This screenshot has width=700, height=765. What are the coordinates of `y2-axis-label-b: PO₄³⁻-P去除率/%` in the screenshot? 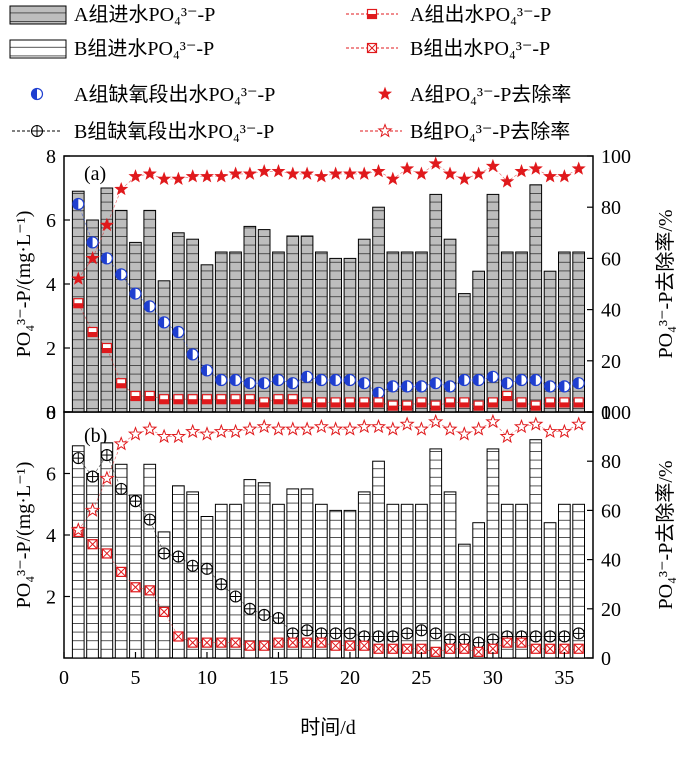 It's located at (665, 534).